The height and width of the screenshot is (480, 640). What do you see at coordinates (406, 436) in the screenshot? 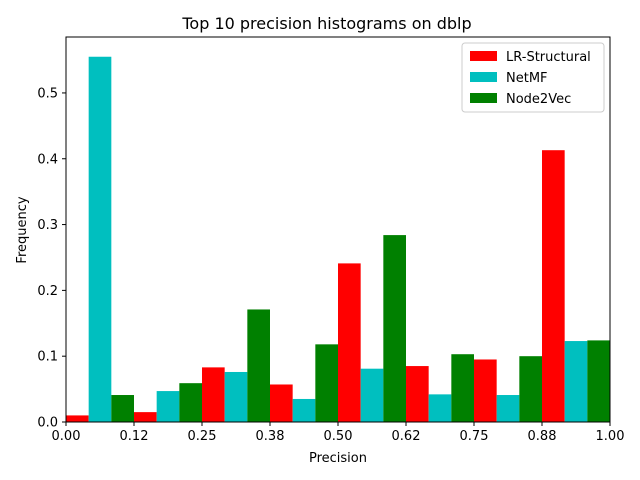
I see `x-tick-label: 0.62` at bounding box center [406, 436].